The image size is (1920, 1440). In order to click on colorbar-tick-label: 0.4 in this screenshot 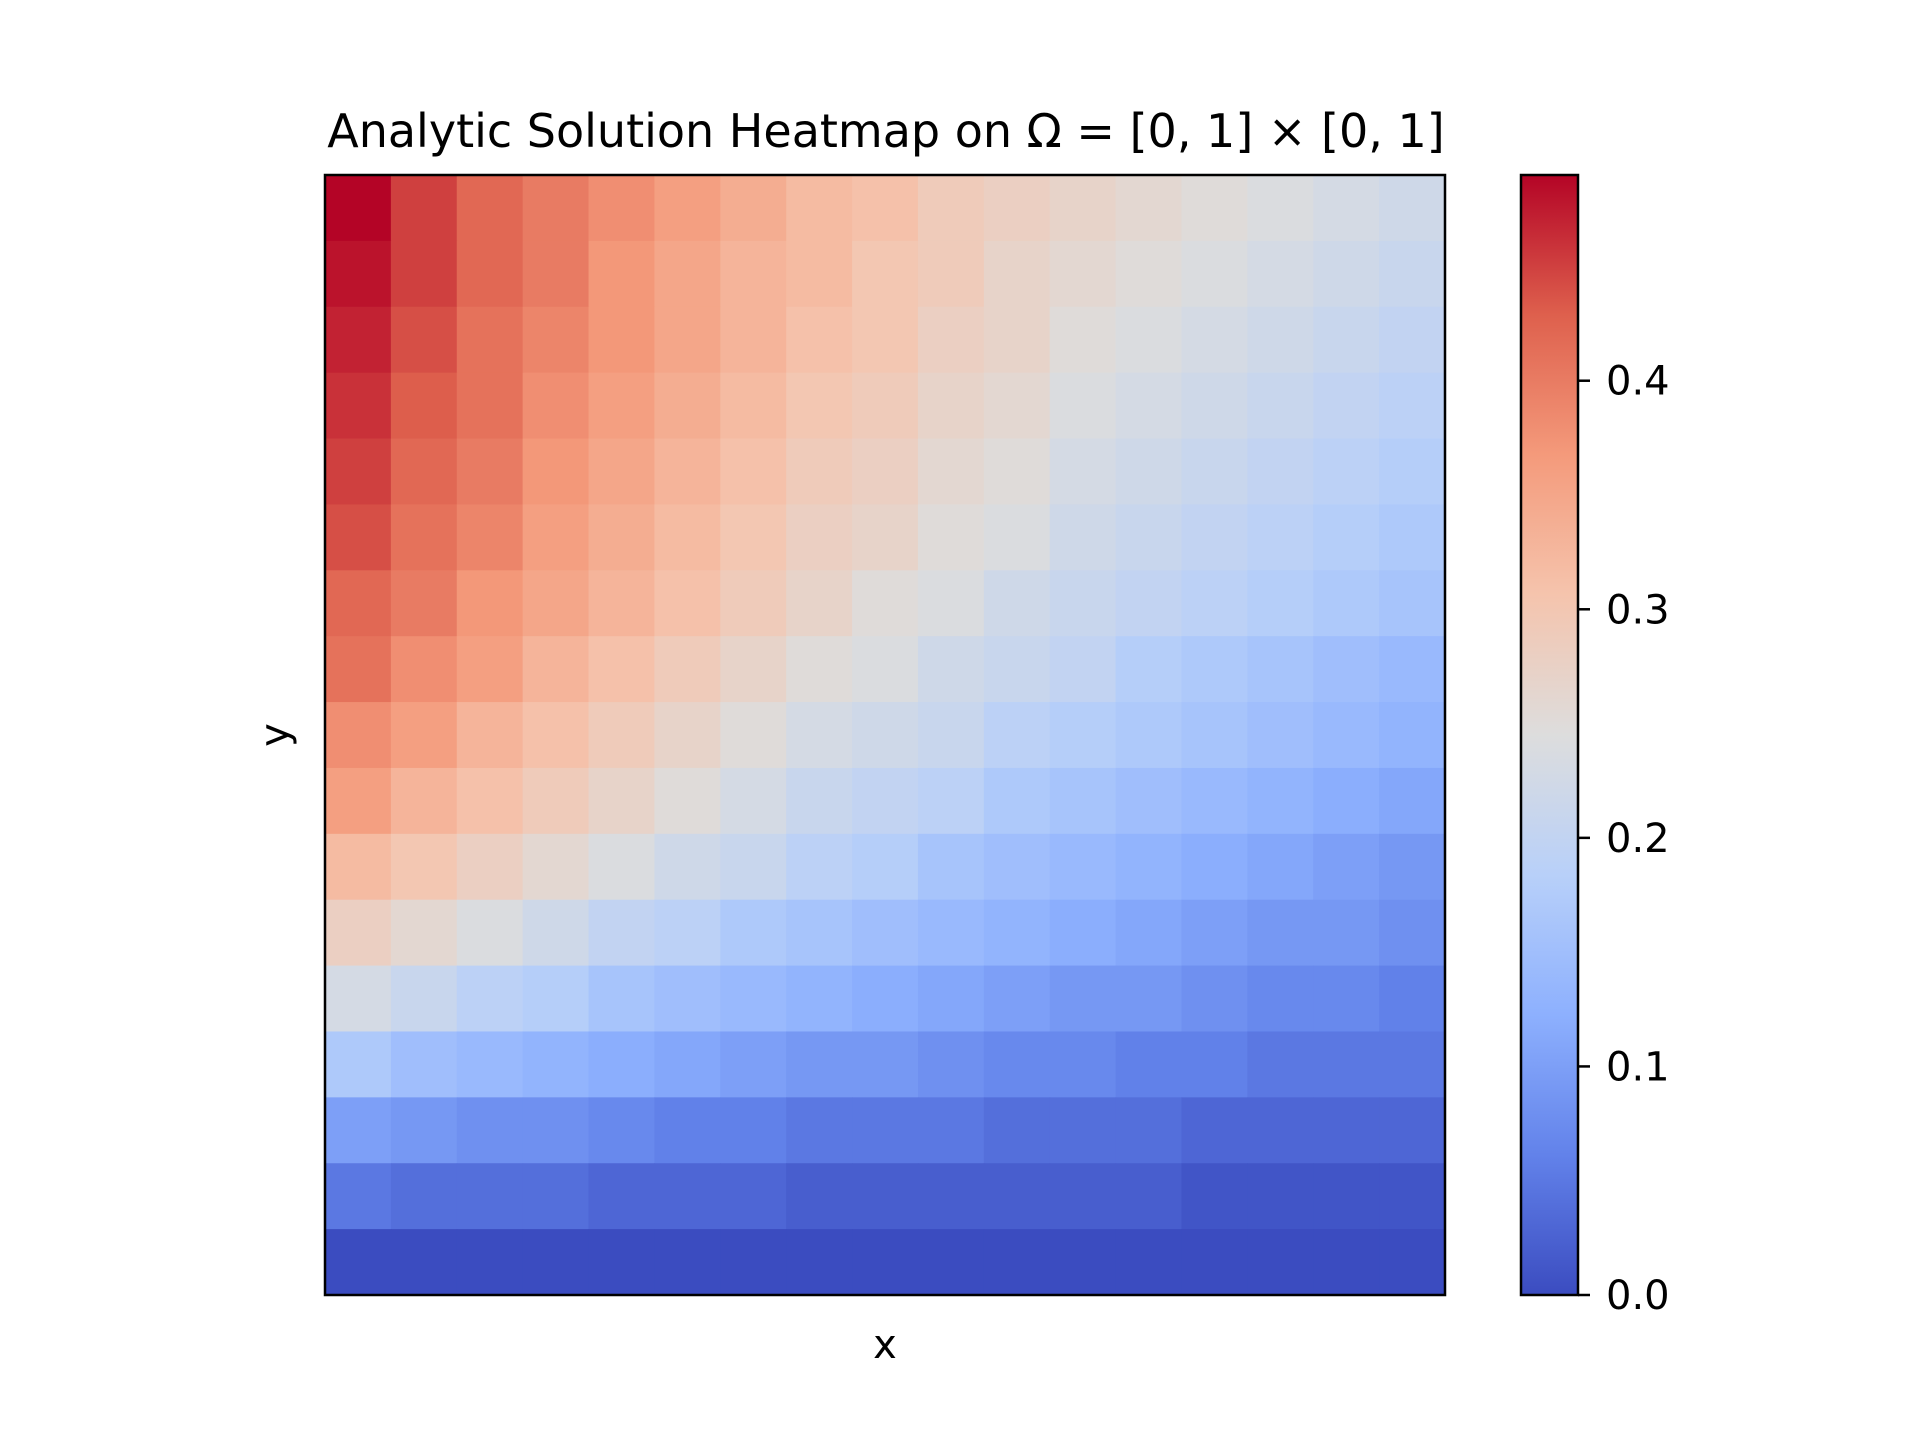, I will do `click(1638, 382)`.